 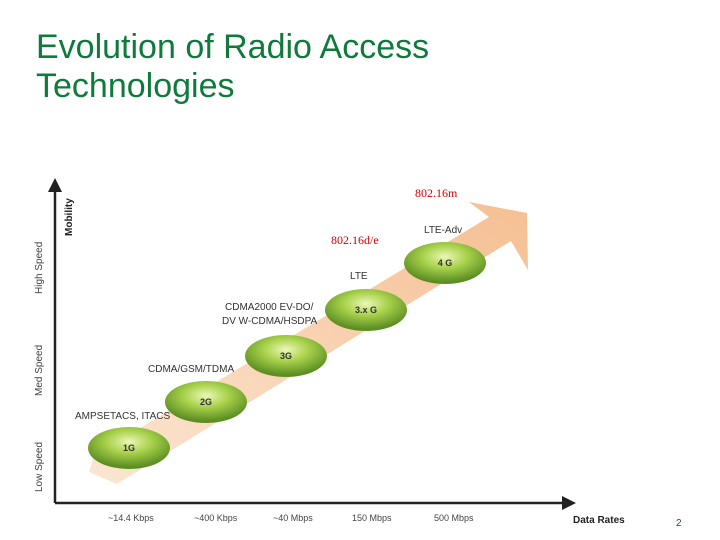 What do you see at coordinates (39, 268) in the screenshot?
I see `y-level-high-speed: High Speed` at bounding box center [39, 268].